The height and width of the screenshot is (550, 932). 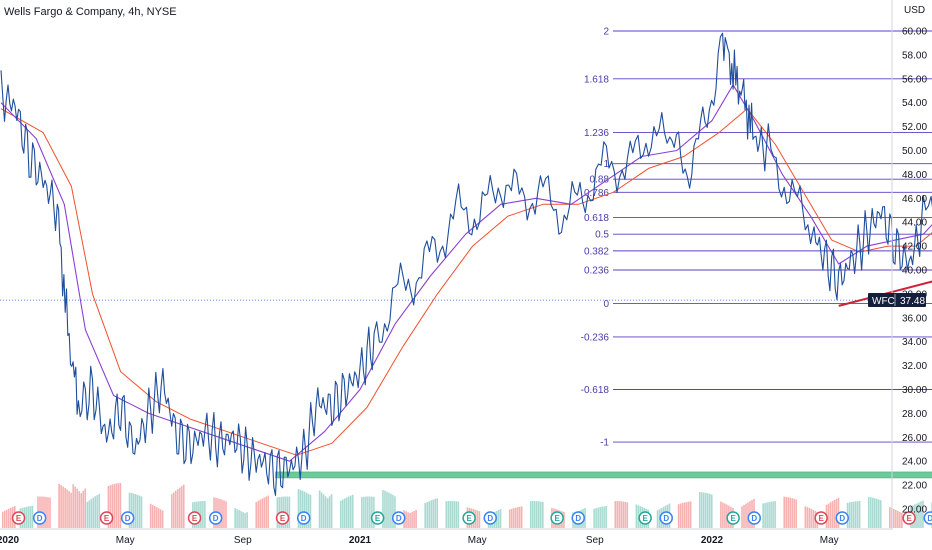 I want to click on price-tick-label: 58.00, so click(x=914, y=55).